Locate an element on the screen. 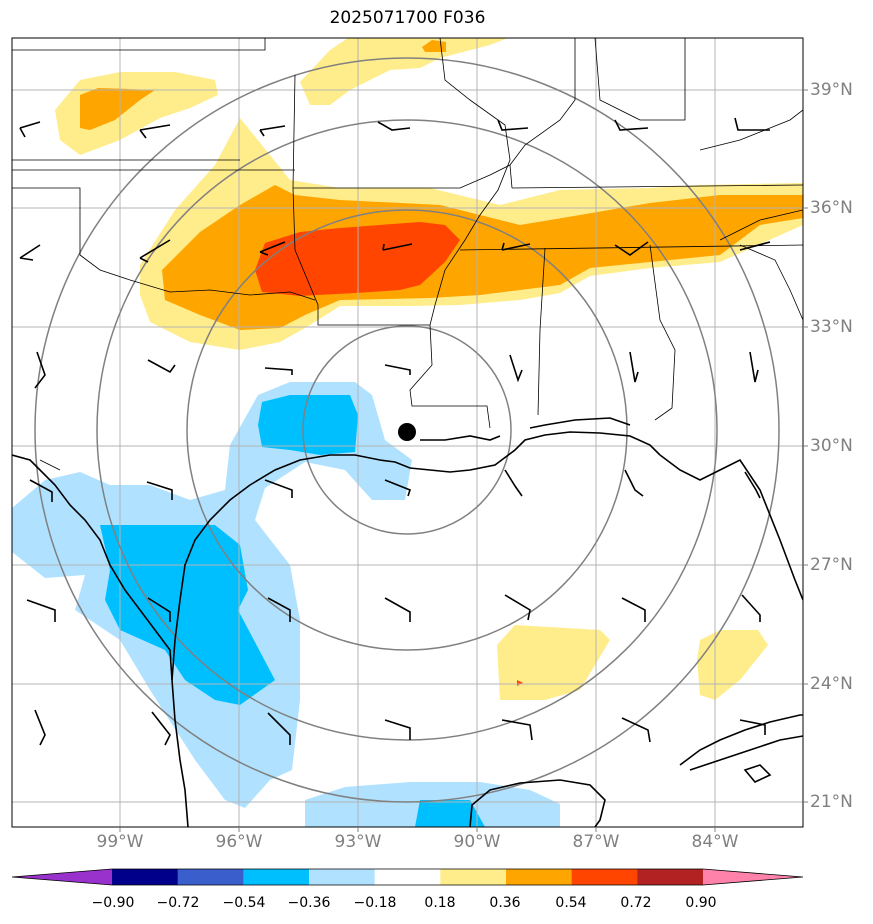 Image resolution: width=873 pixels, height=924 pixels. lat-label-33: 33°N is located at coordinates (831, 327).